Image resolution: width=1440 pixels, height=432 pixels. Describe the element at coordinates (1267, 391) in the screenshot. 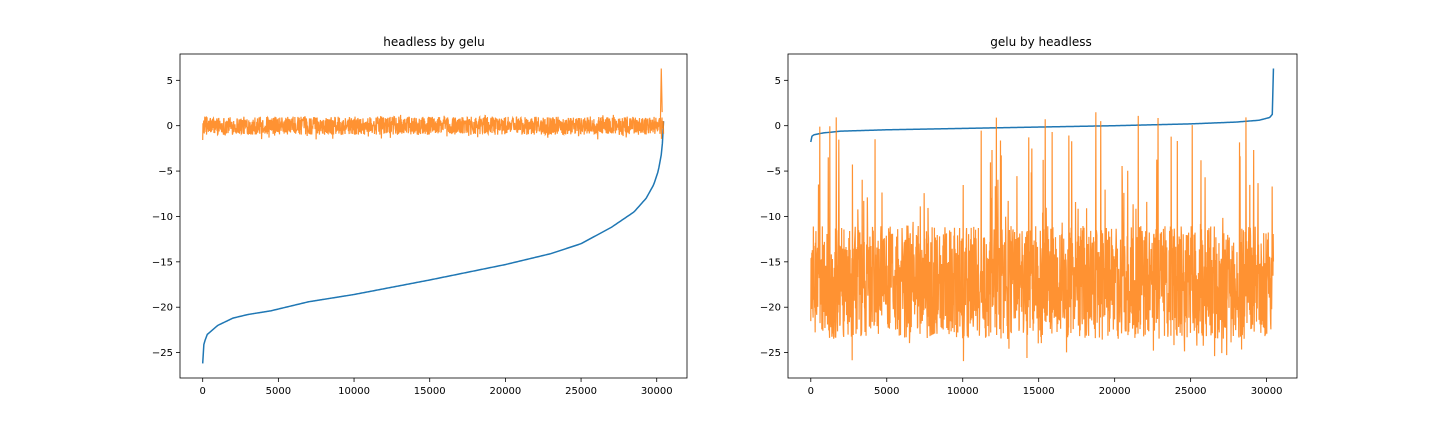

I see `right-x-tick-label: 30000` at that location.